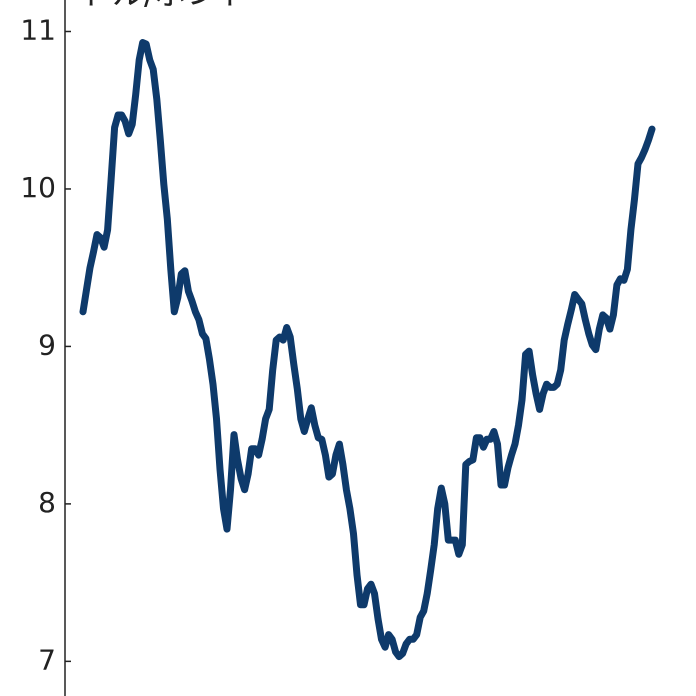 The height and width of the screenshot is (696, 696). Describe the element at coordinates (47, 344) in the screenshot. I see `y-tick-label: 9` at that location.